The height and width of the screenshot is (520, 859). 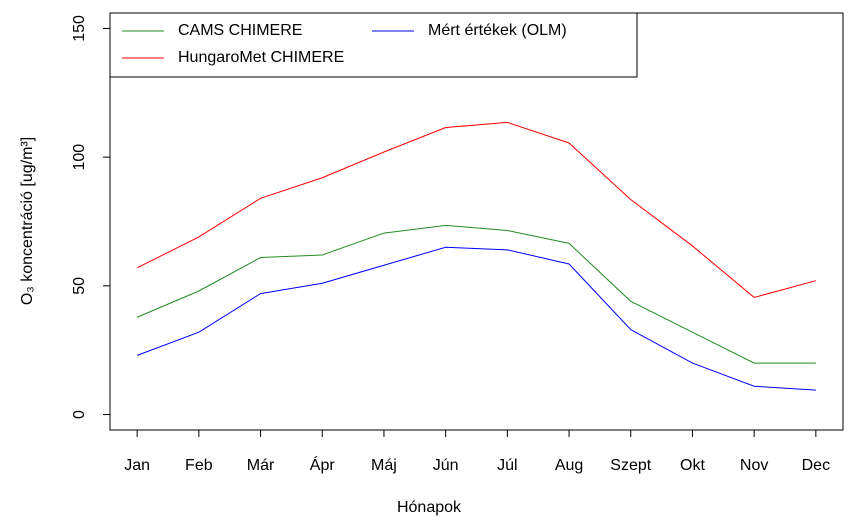 What do you see at coordinates (261, 57) in the screenshot?
I see `legend-label: HungaroMet CHIMERE` at bounding box center [261, 57].